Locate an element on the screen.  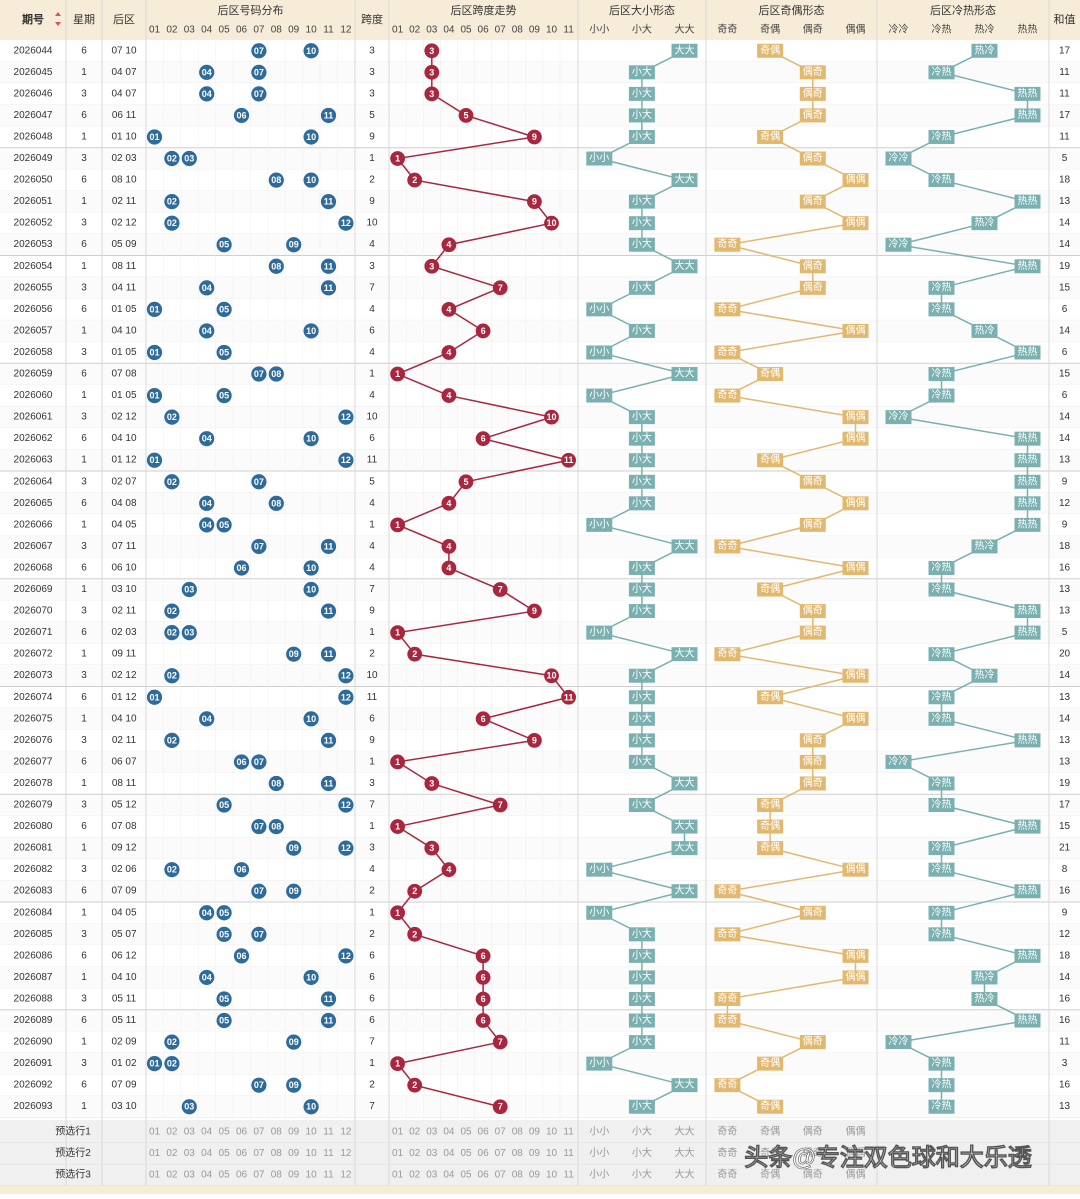
odd-even-tag-label: 奇奇 is located at coordinates (727, 653).